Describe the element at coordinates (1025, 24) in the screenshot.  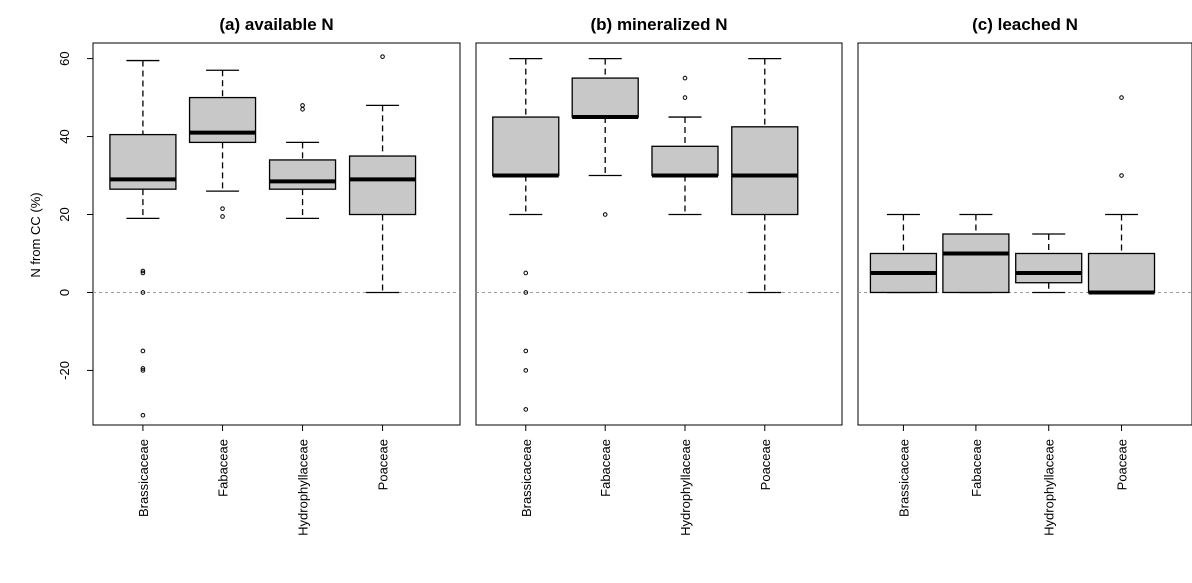
I see `panel-title: (c) leached N` at that location.